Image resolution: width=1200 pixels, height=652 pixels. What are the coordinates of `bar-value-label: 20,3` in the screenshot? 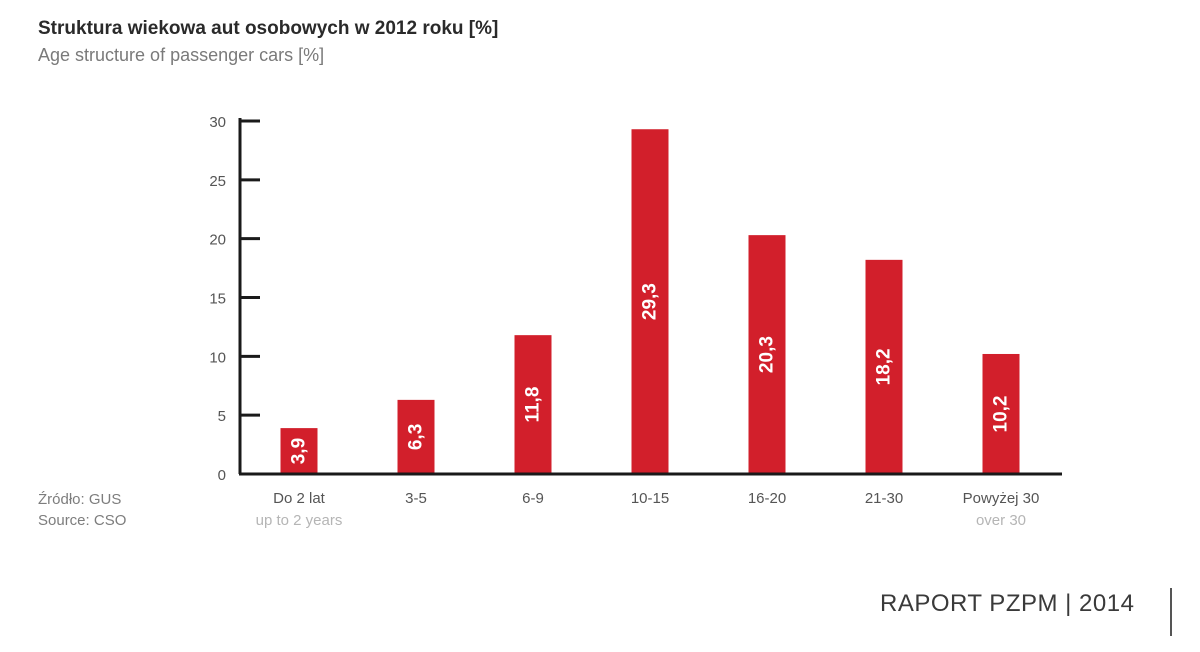 It's located at (767, 354).